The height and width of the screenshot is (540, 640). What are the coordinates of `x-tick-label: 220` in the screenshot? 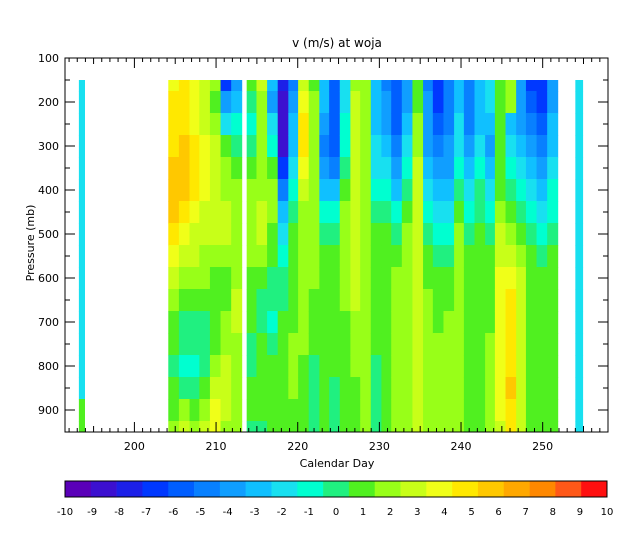 It's located at (297, 446).